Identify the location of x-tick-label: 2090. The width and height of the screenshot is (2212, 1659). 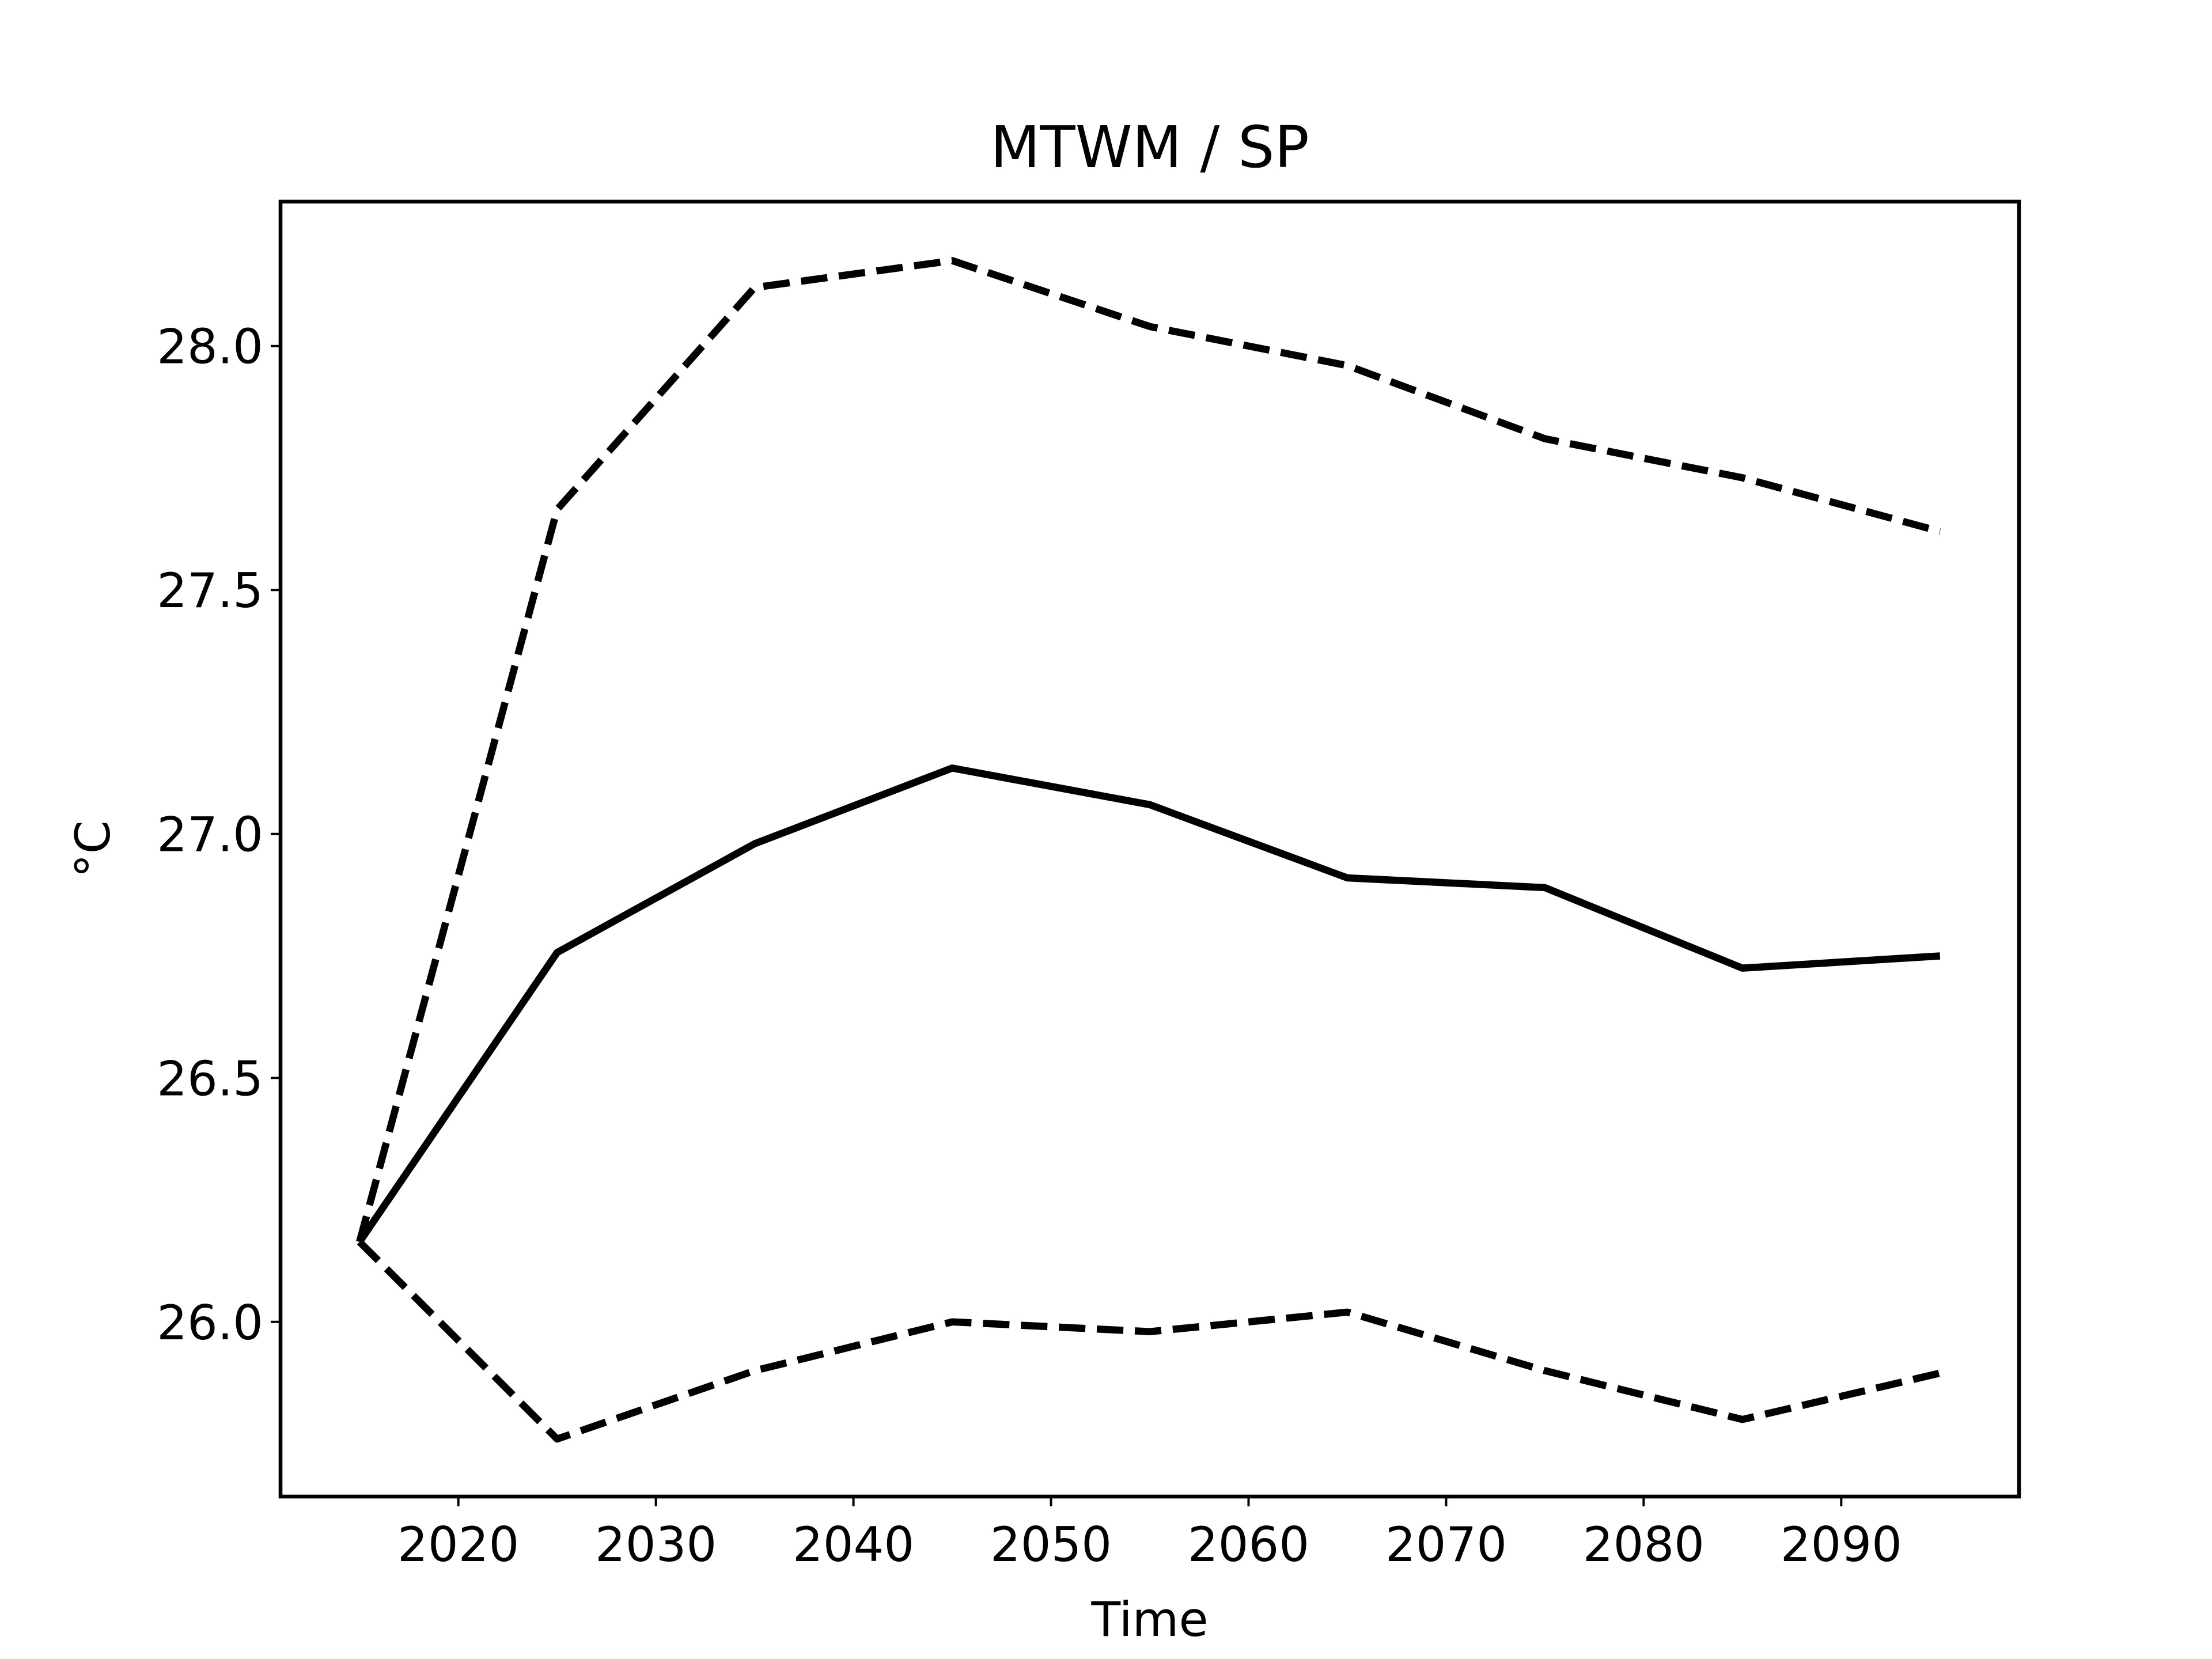
(1841, 1545).